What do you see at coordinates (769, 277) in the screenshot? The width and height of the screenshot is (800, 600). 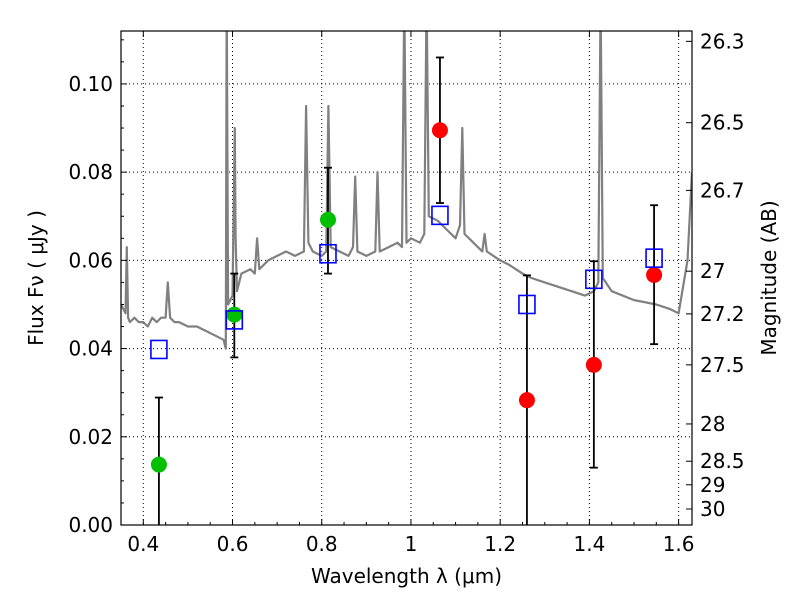 I see `right-axis-label: Magnitude (AB)` at bounding box center [769, 277].